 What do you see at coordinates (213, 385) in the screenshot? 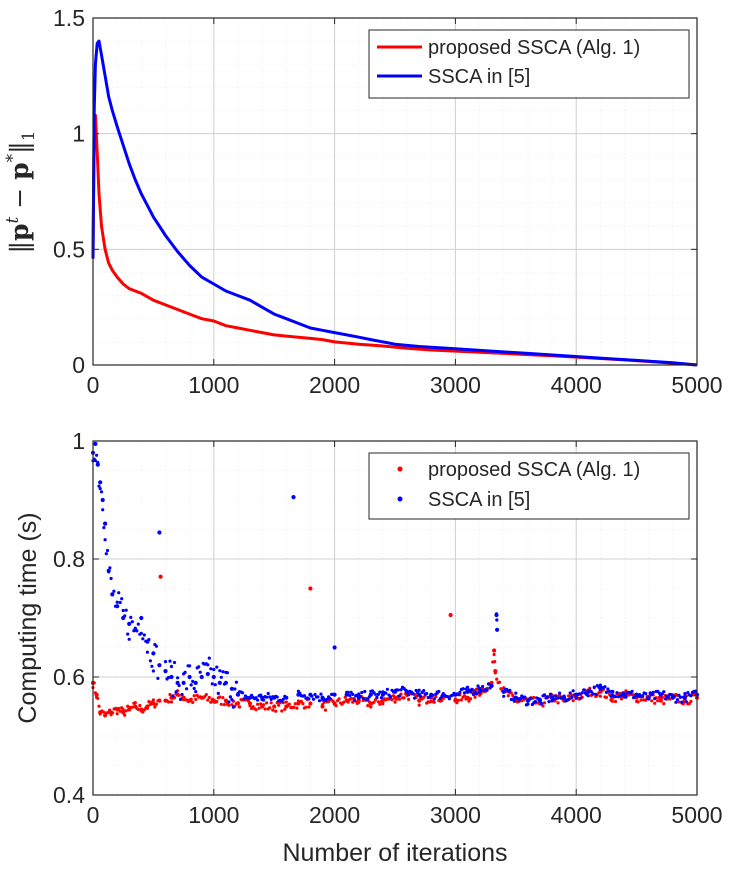
I see `x-tick-label: 1000` at bounding box center [213, 385].